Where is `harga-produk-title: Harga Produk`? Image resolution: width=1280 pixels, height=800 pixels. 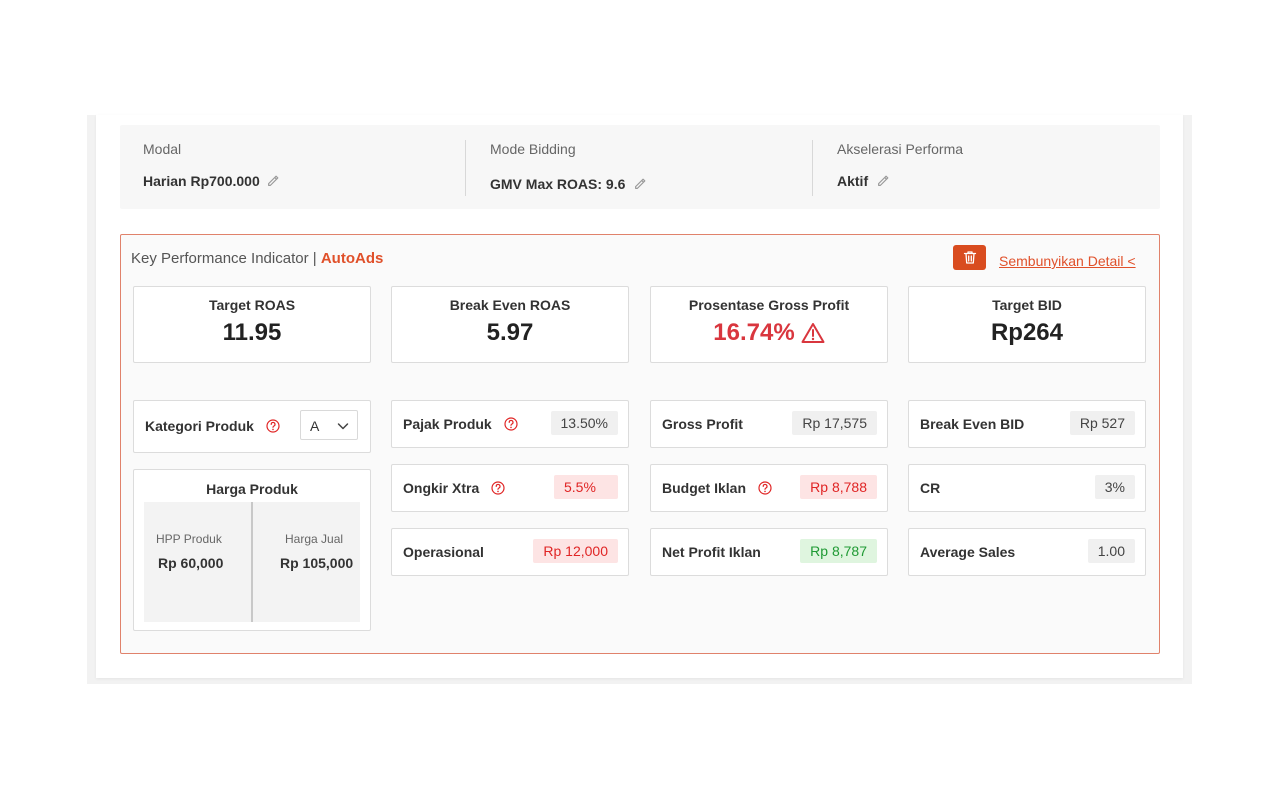 harga-produk-title: Harga Produk is located at coordinates (252, 489).